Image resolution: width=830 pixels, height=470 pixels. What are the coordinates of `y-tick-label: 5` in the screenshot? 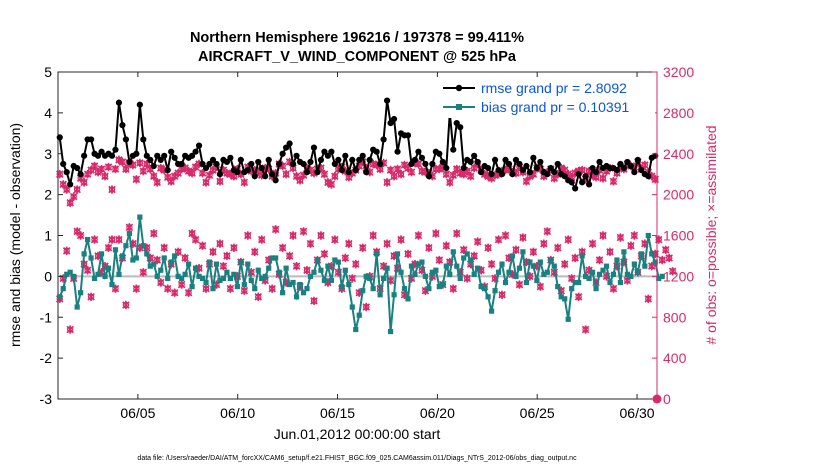 It's located at (48, 72).